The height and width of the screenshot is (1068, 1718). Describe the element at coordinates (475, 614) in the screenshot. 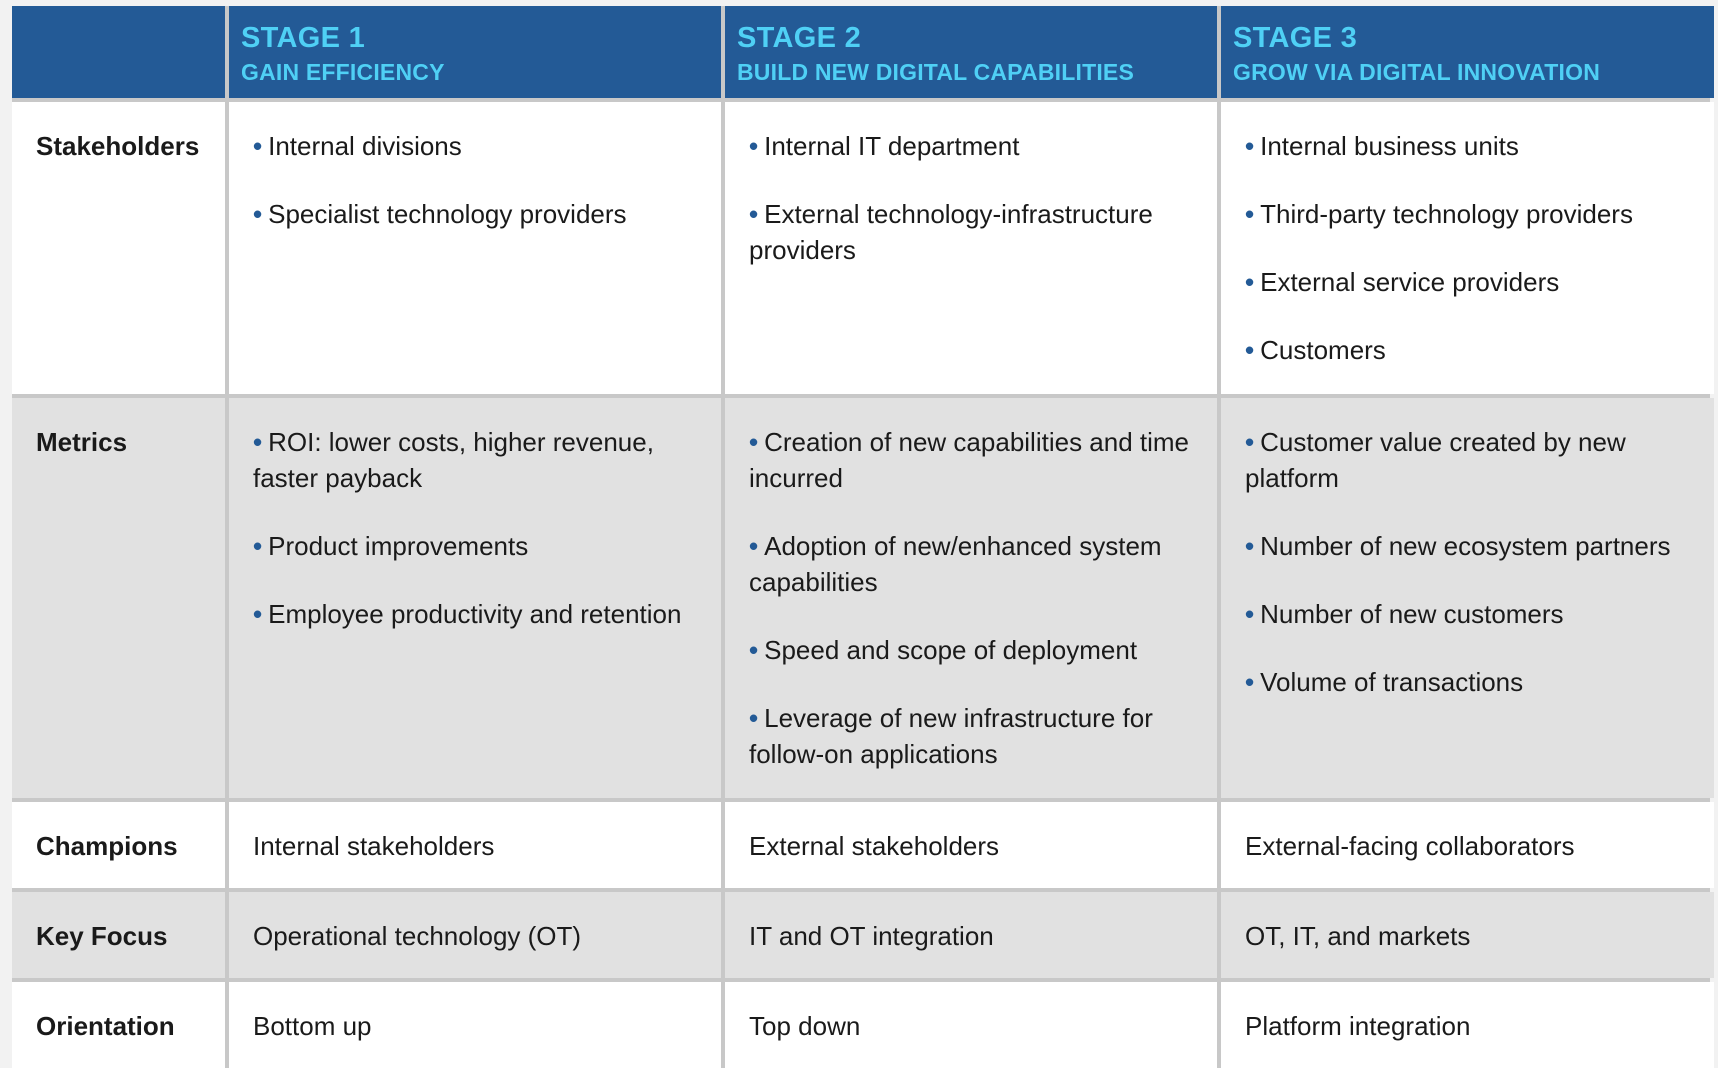

I see `bullet-text: Employee productivity and retention` at that location.